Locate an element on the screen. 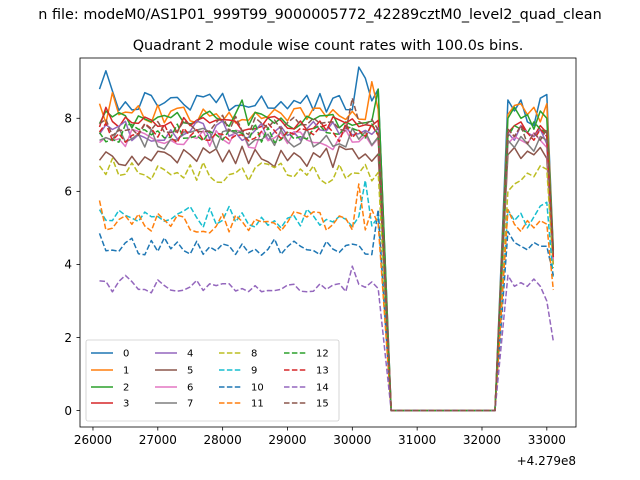 The image size is (640, 480). y-axis: 0 2 4 6 8 is located at coordinates (72, 265).